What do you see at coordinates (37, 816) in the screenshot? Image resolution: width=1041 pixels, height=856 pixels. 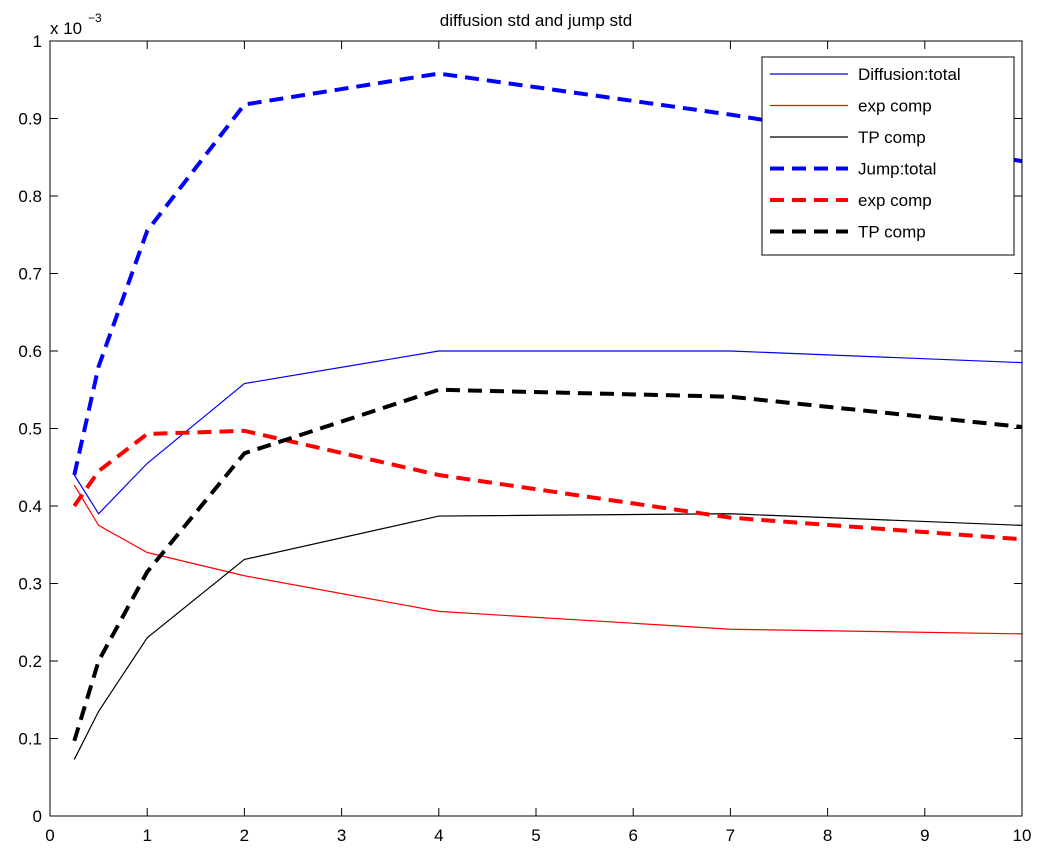 I see `y-tick-label: 0` at bounding box center [37, 816].